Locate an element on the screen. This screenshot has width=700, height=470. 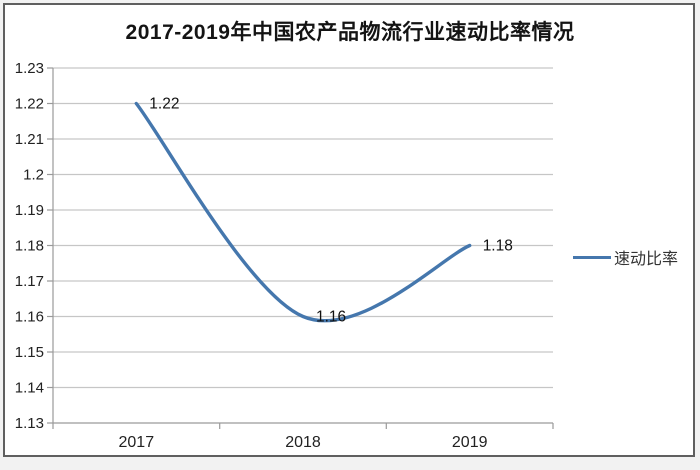
data-label: 1.18 is located at coordinates (498, 246).